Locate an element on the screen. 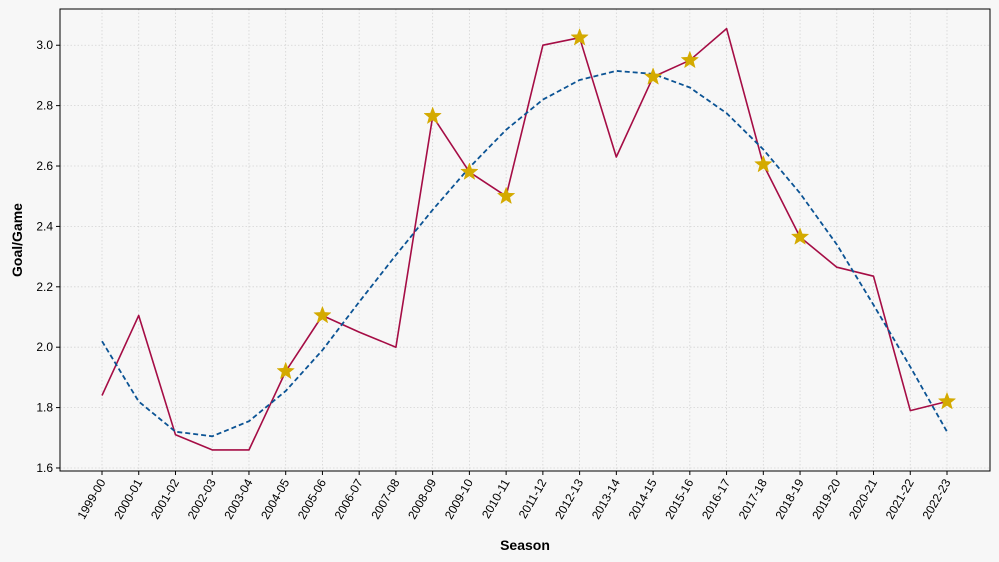  x-tick-label: 2016-17 is located at coordinates (716, 498).